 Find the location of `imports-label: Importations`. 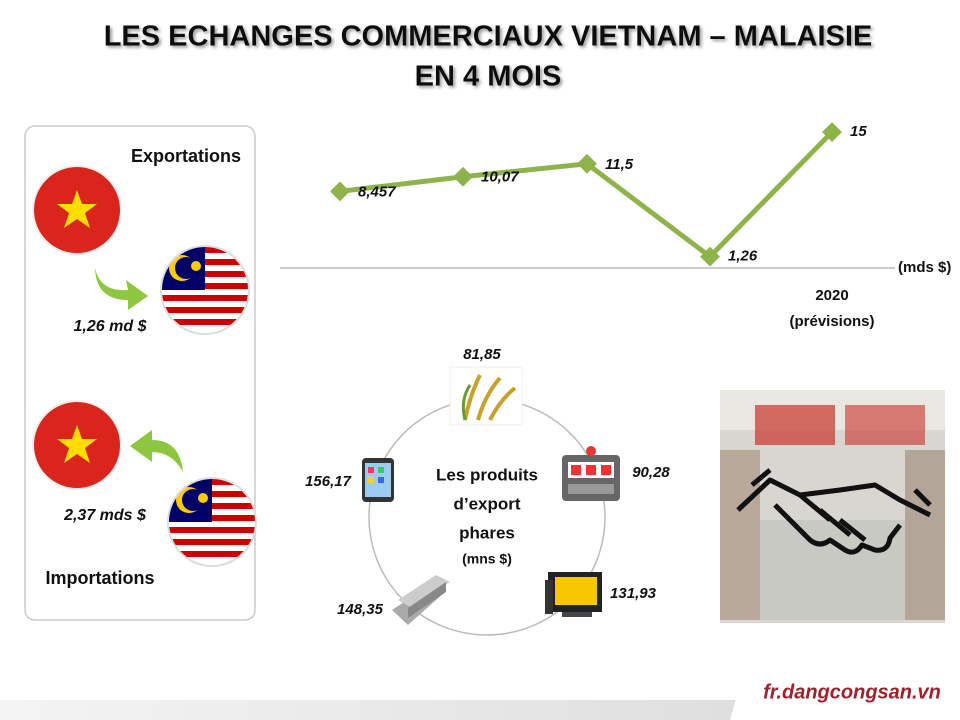

imports-label: Importations is located at coordinates (99, 578).